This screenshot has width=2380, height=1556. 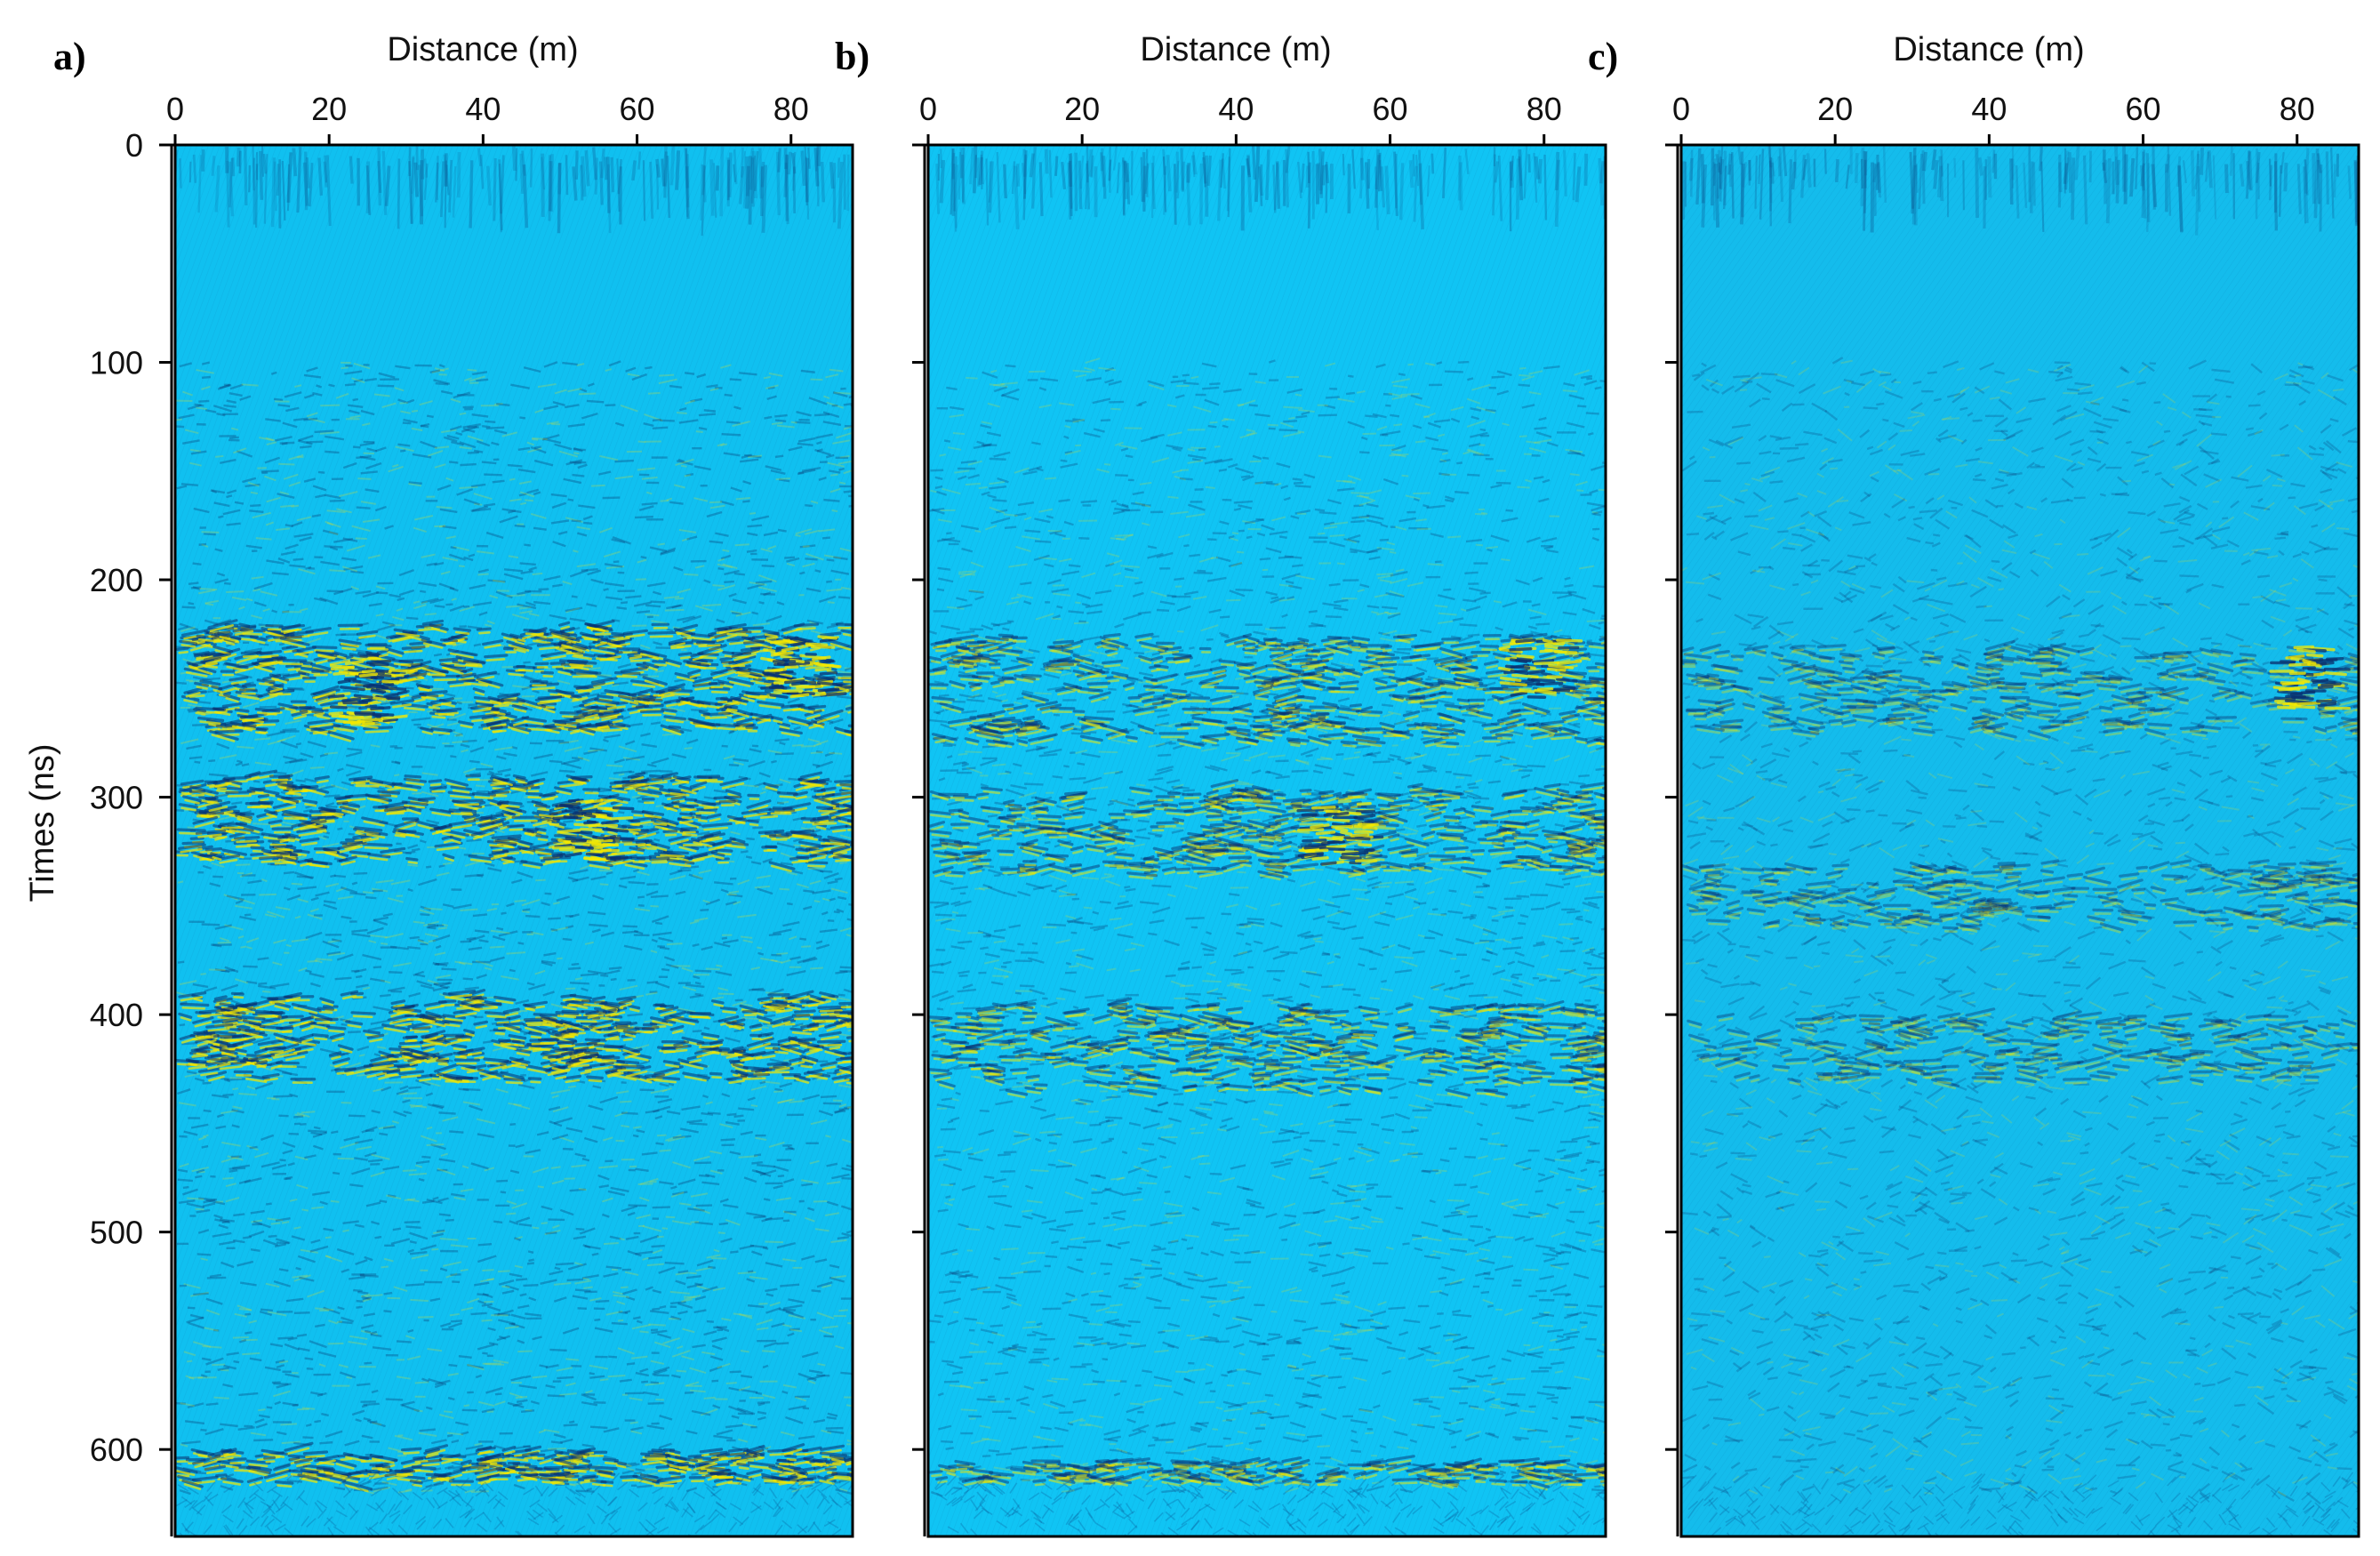 I want to click on reflection-dark, so click(x=290, y=647).